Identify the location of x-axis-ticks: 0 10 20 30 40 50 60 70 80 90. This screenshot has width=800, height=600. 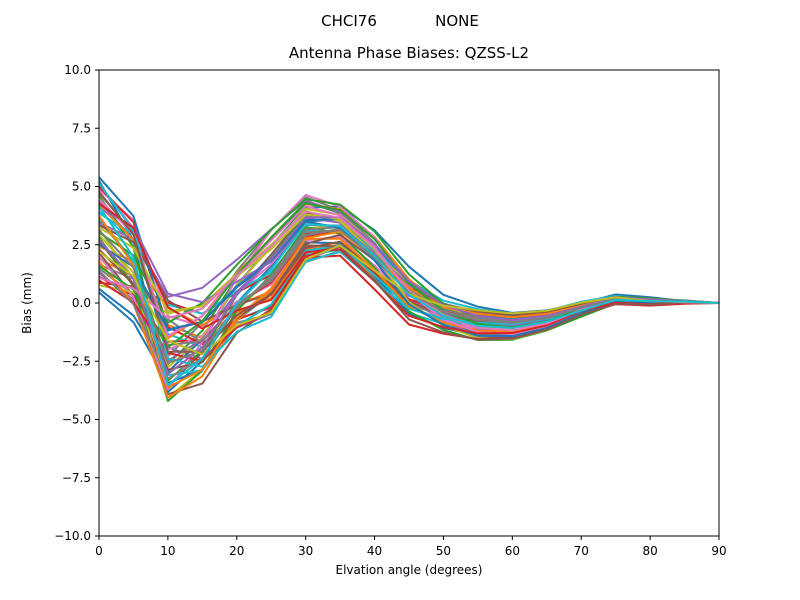
(411, 547).